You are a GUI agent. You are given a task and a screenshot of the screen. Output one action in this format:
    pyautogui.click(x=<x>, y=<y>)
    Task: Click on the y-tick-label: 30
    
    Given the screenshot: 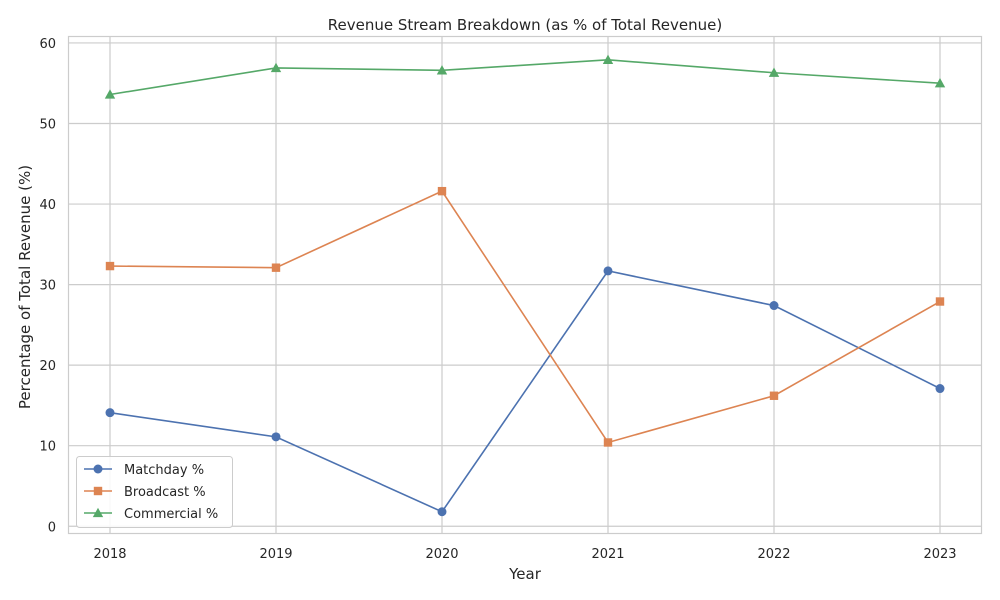 What is the action you would take?
    pyautogui.click(x=47, y=286)
    